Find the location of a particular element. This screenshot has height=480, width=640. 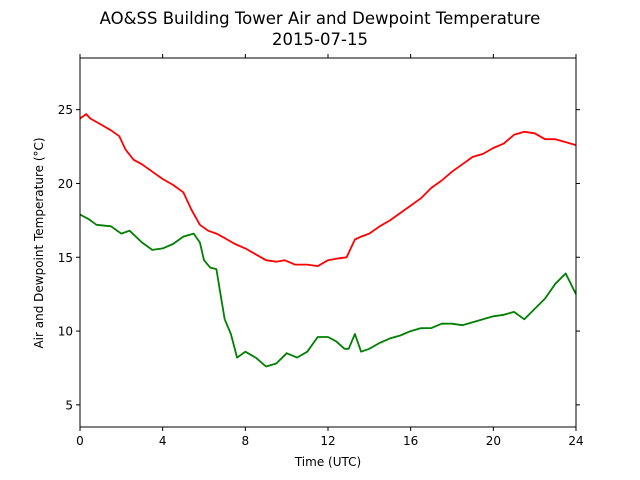

y-tick-label: 15 is located at coordinates (65, 258).